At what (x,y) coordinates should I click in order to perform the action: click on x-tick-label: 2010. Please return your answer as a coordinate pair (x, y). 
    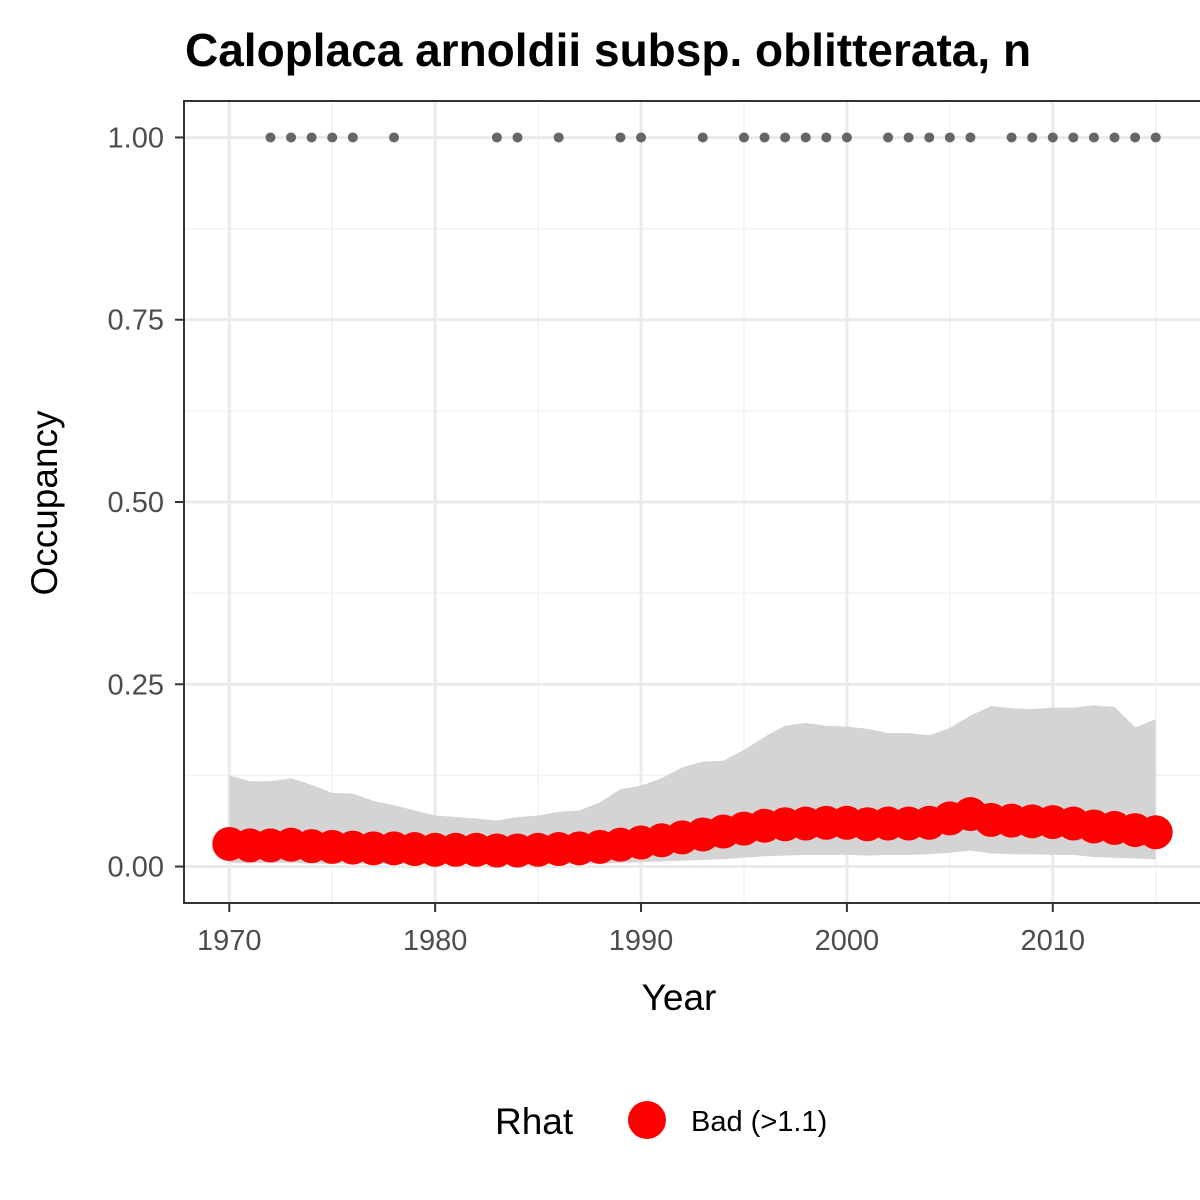
    Looking at the image, I should click on (1053, 941).